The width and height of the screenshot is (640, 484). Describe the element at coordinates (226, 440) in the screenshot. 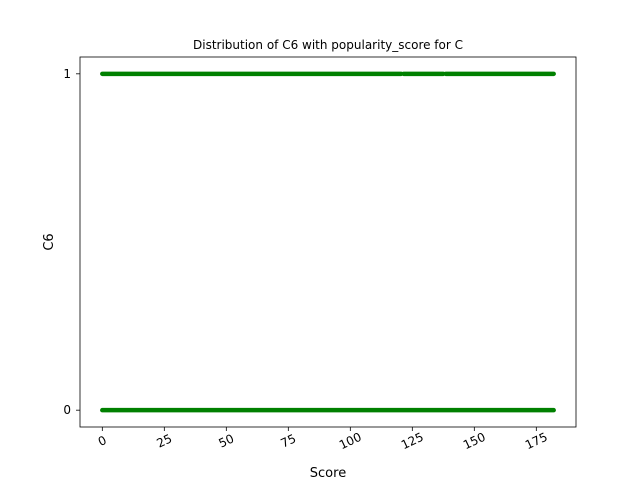

I see `x-tick-label: 50` at that location.